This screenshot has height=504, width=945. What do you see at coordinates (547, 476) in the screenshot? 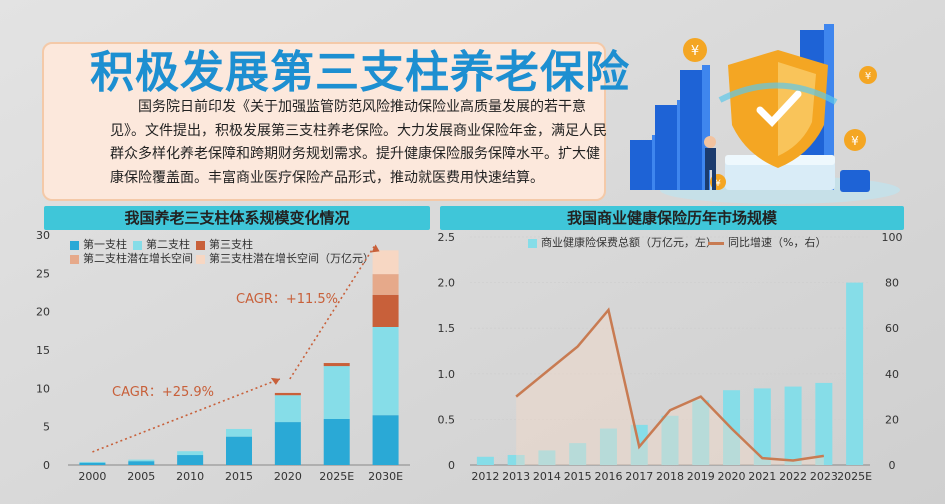
I see `x-tick-label: 2014` at bounding box center [547, 476].